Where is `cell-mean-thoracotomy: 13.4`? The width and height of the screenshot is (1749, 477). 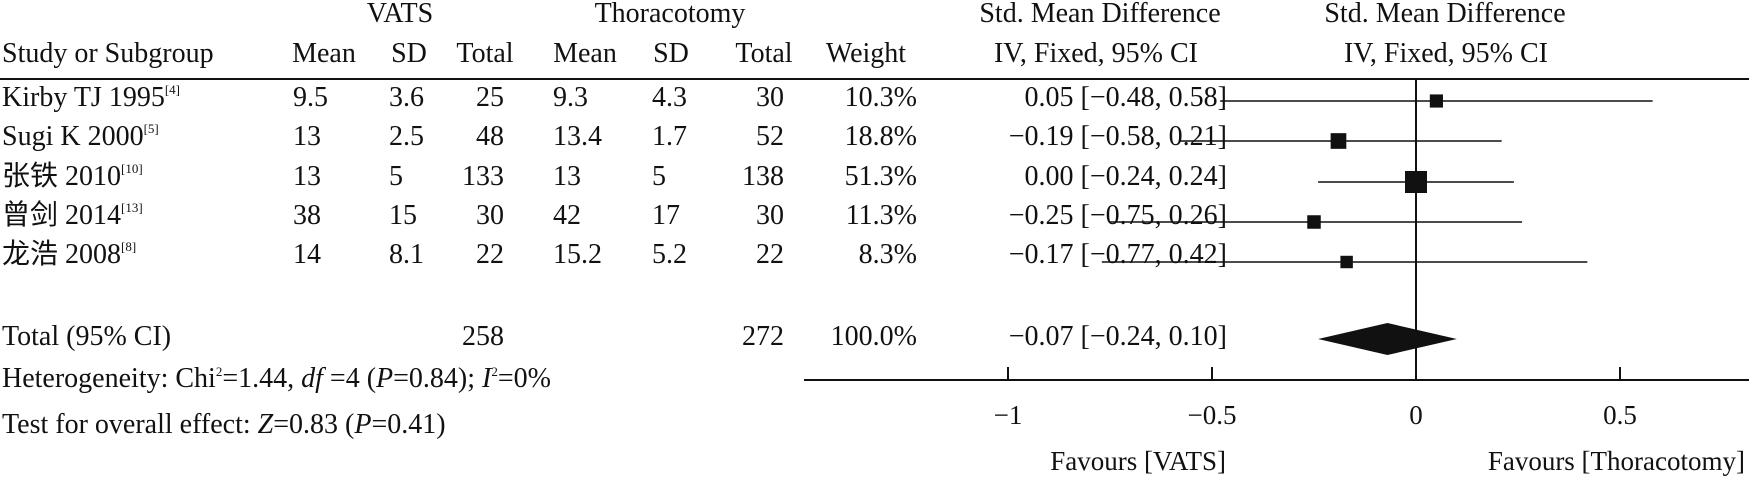
cell-mean-thoracotomy: 13.4 is located at coordinates (577, 136).